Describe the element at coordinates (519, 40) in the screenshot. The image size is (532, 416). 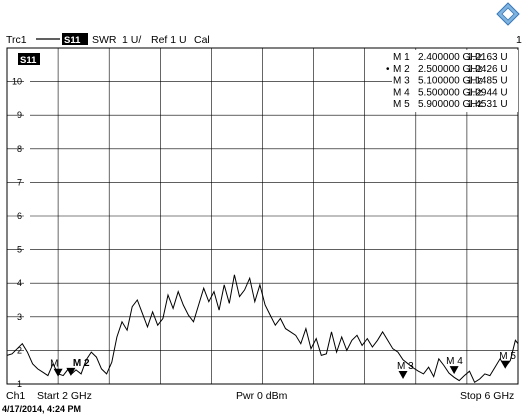
I see `channel-number: 1` at that location.